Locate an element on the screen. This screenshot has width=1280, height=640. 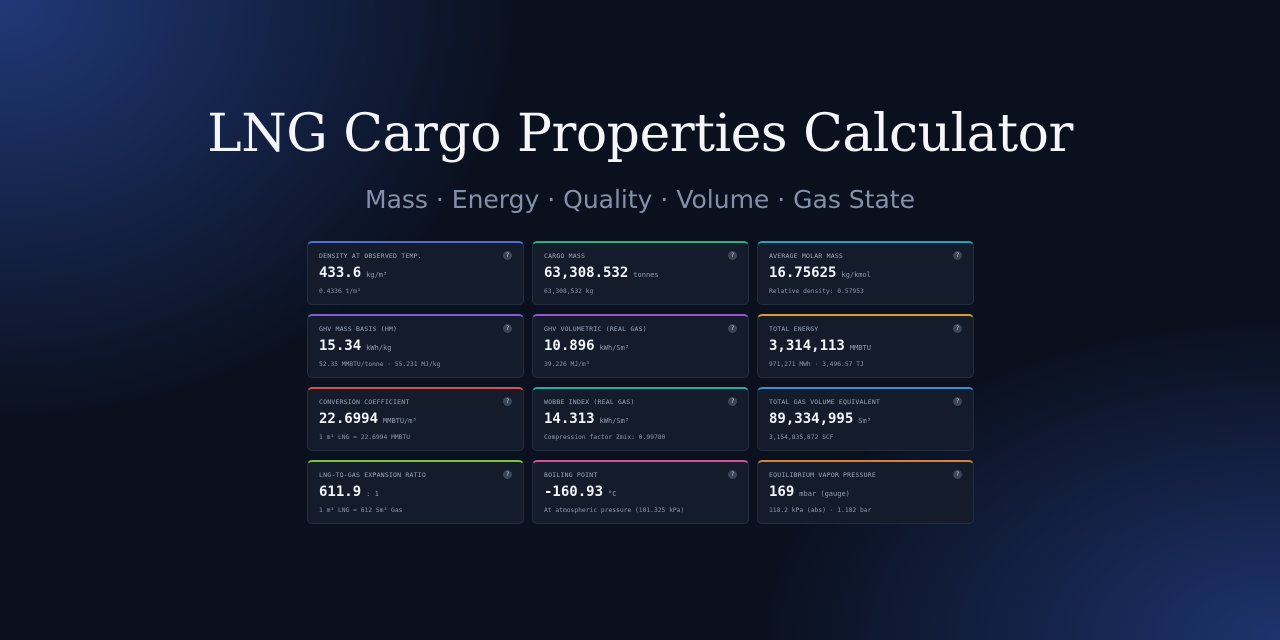
card-value: 169 mbar (gauge) is located at coordinates (809, 492).